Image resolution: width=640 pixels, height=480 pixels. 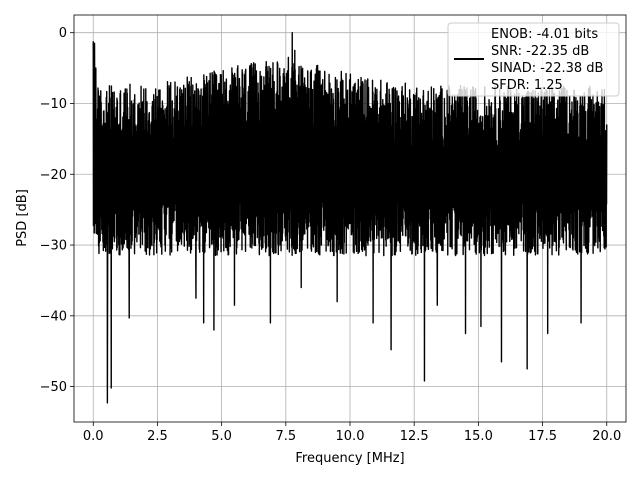 I want to click on legend-sinad: SINAD: -22.38 dB, so click(x=547, y=68).